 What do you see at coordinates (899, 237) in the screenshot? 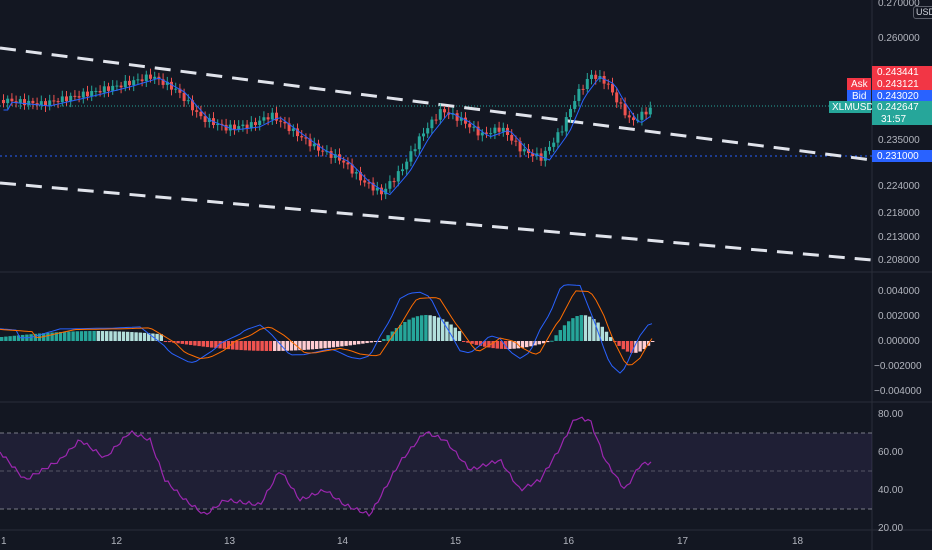
I see `price-label: 0.213000` at bounding box center [899, 237].